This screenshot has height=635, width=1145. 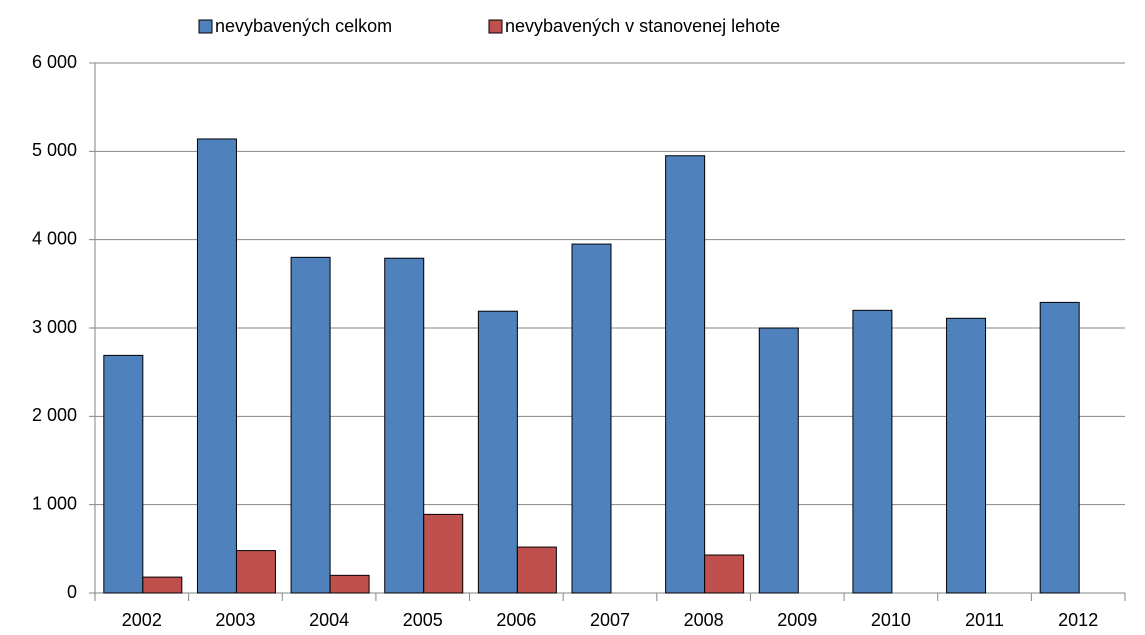 What do you see at coordinates (891, 620) in the screenshot?
I see `x-tick-label: 2010` at bounding box center [891, 620].